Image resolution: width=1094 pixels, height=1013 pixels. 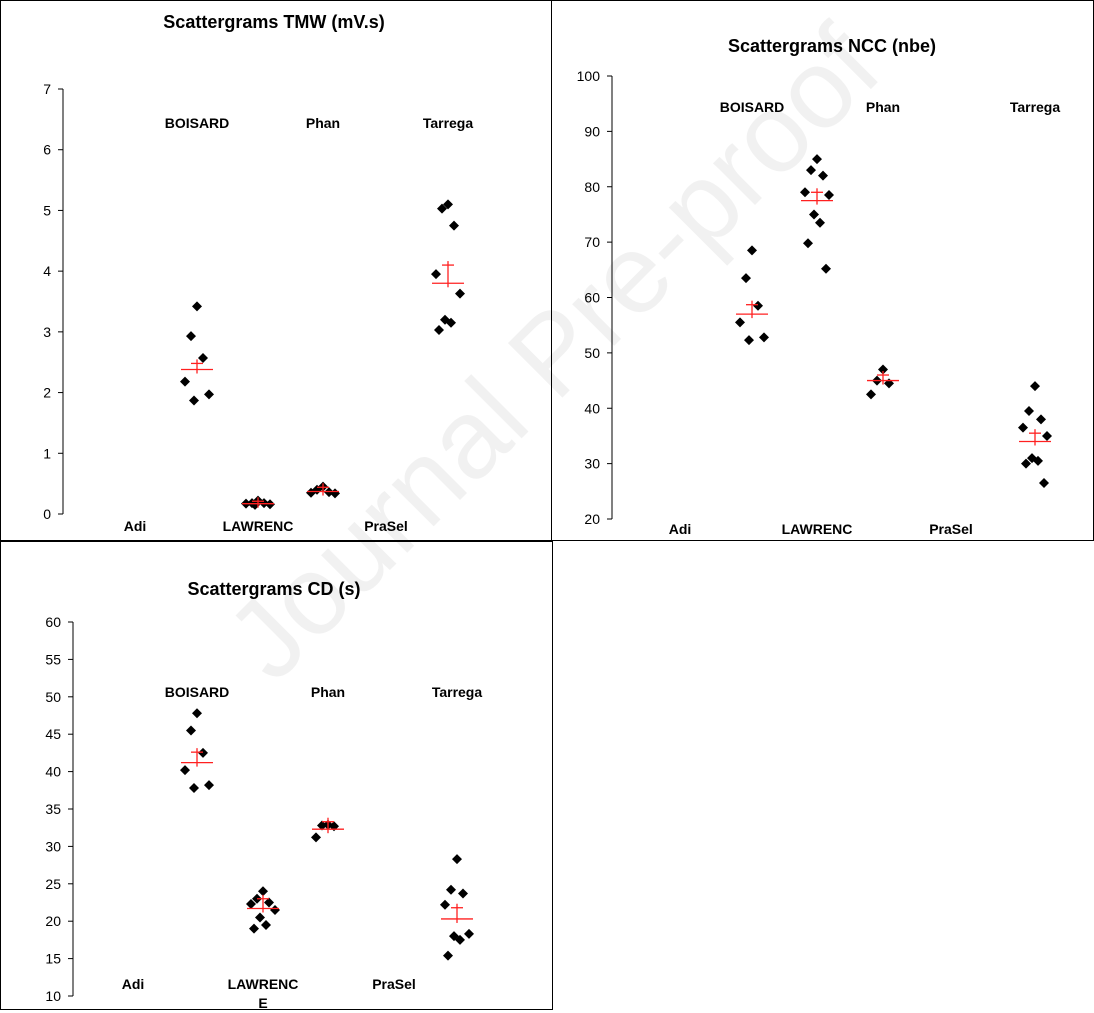 I want to click on y-tick-label: 15, so click(x=53, y=959).